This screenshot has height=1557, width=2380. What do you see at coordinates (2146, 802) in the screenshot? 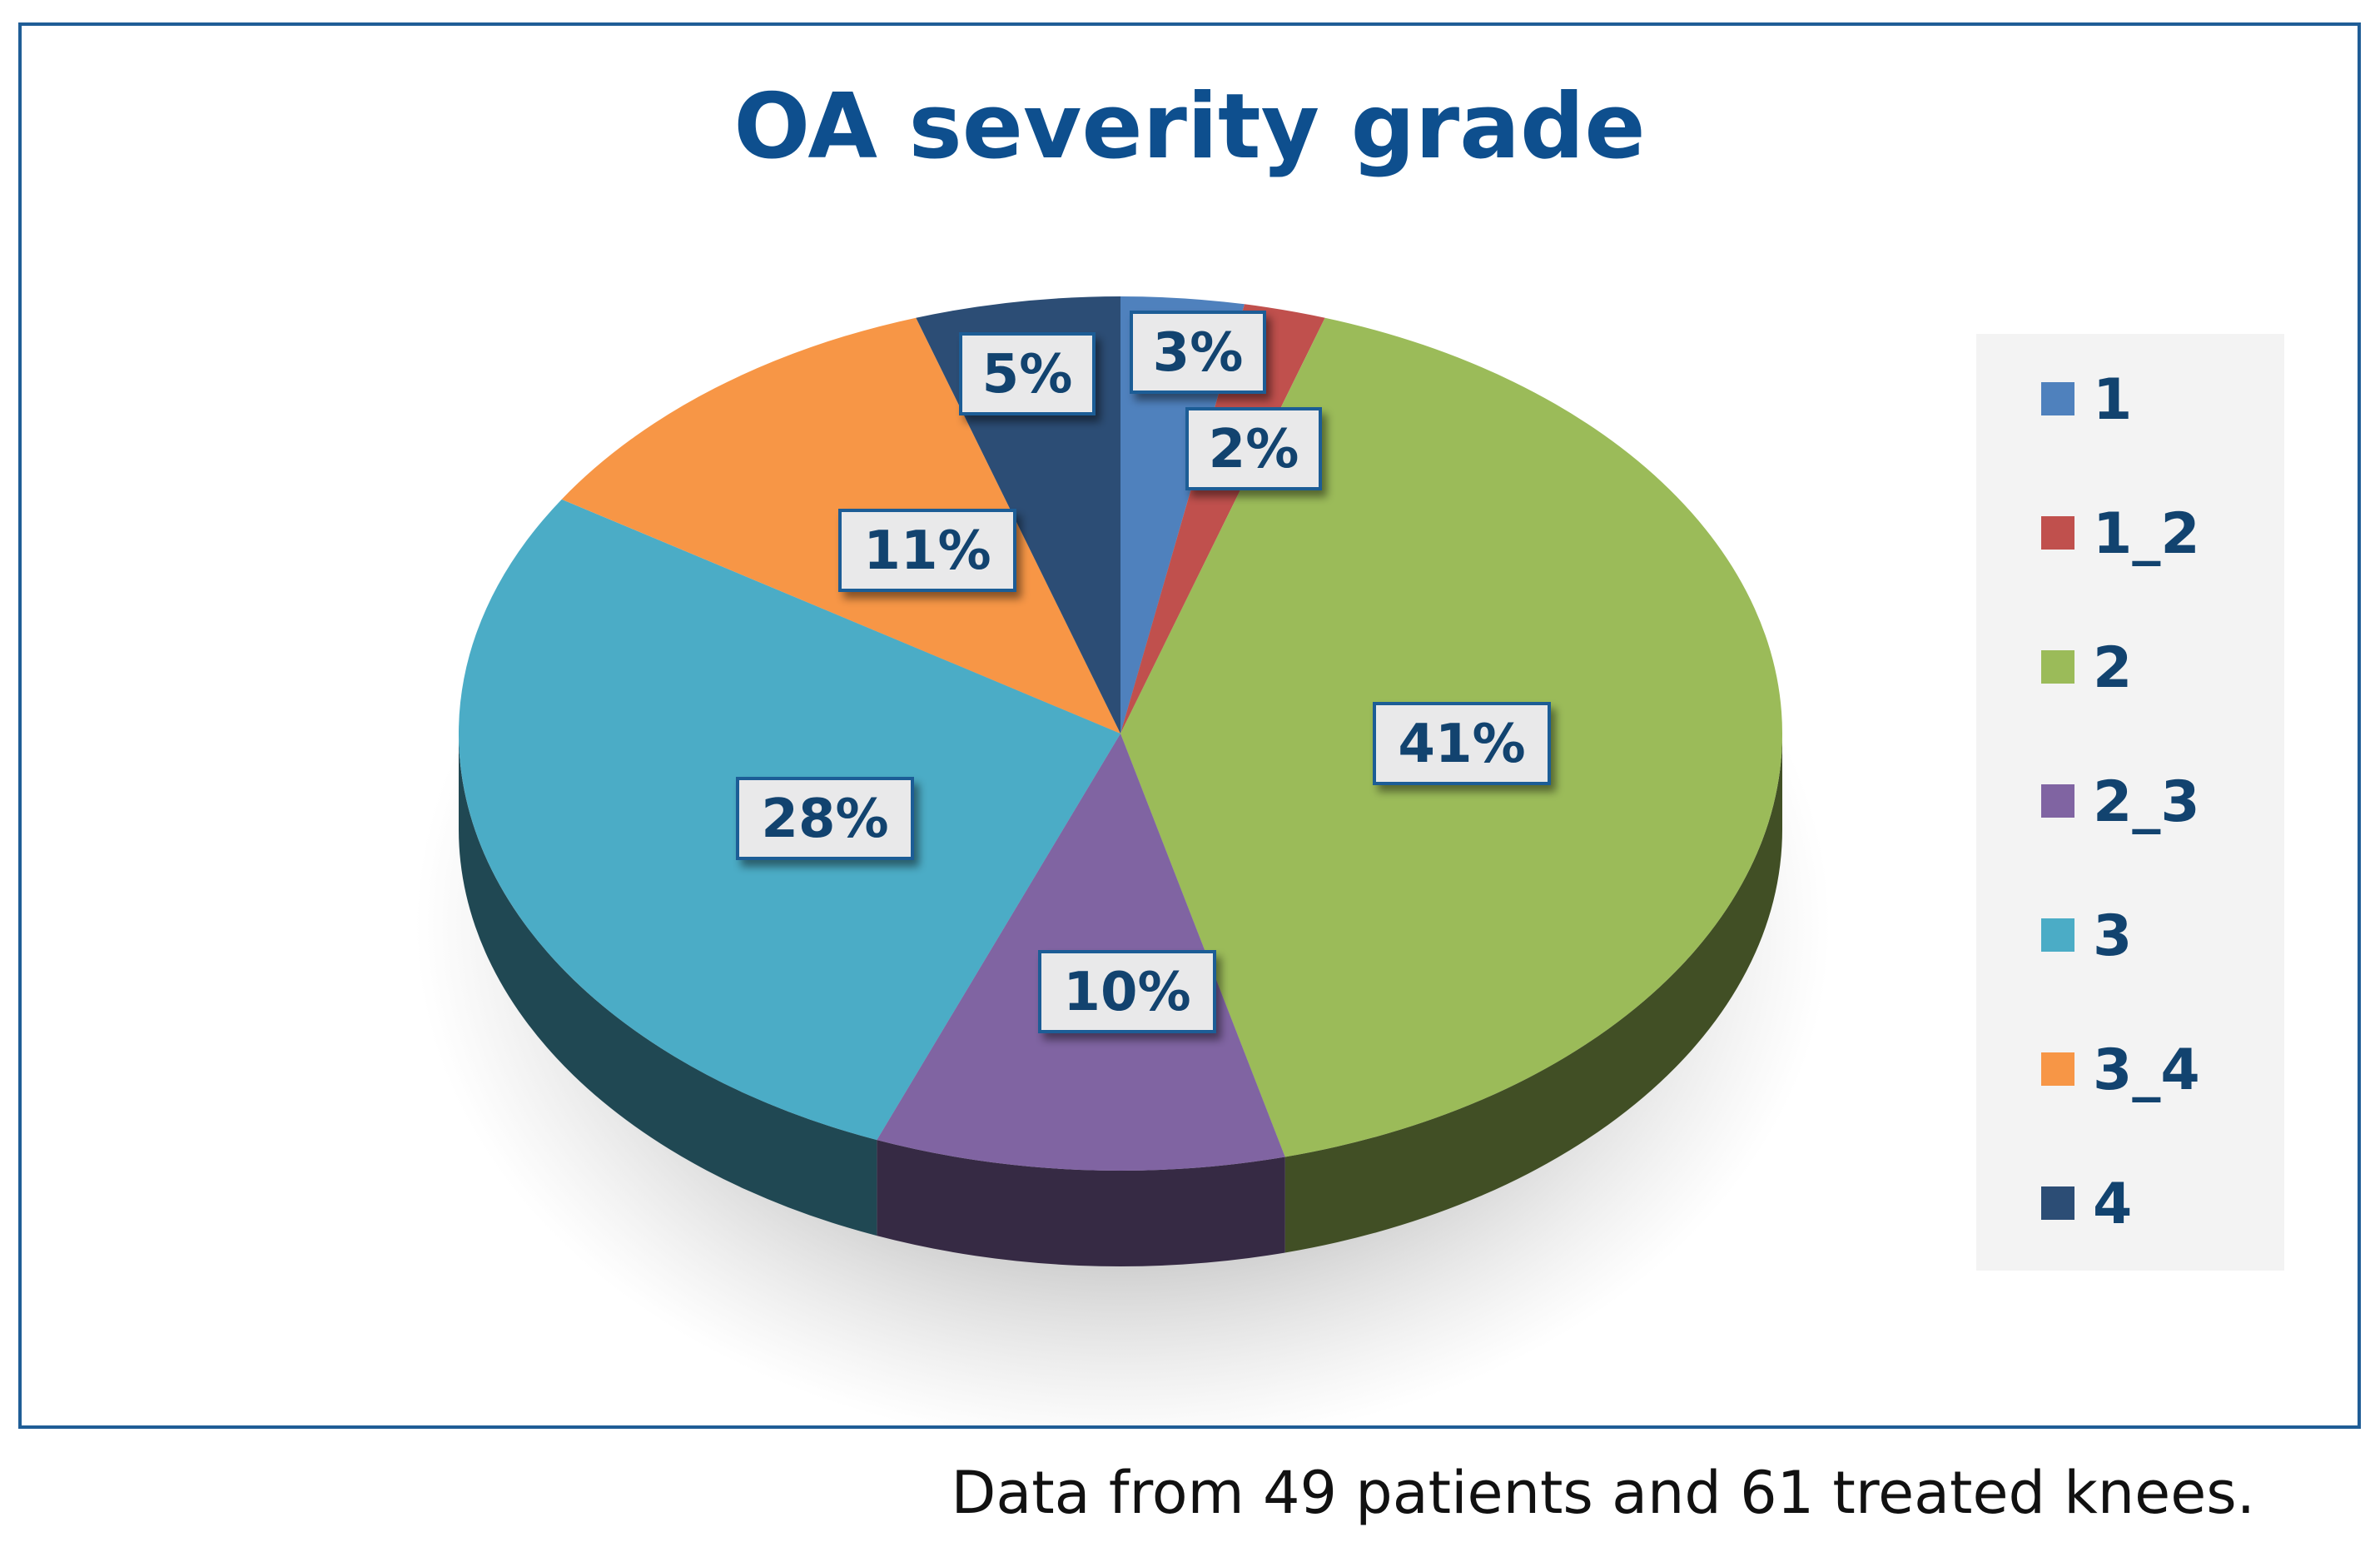
I see `svg-text: 2_3` at bounding box center [2146, 802].